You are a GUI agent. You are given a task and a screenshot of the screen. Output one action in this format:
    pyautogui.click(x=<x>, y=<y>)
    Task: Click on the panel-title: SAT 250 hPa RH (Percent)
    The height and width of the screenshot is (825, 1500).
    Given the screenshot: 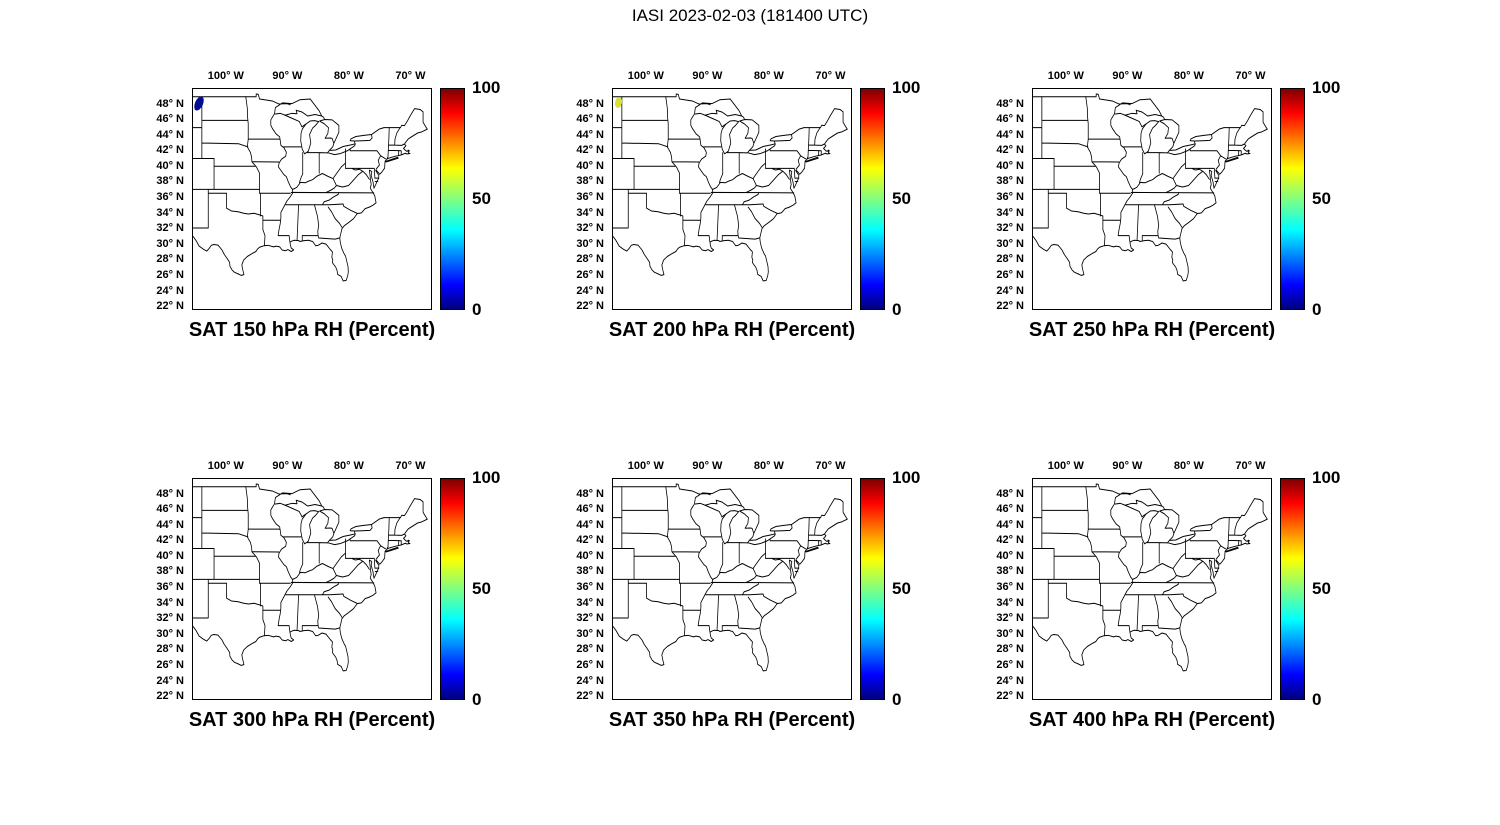 What is the action you would take?
    pyautogui.click(x=1152, y=330)
    